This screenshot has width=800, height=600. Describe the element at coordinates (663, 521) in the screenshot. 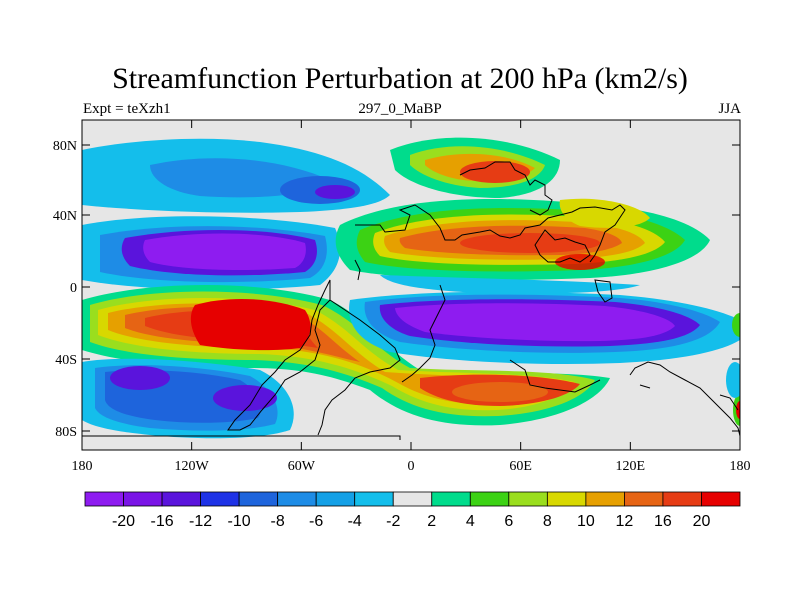

I see `colorbar-label: 16` at that location.